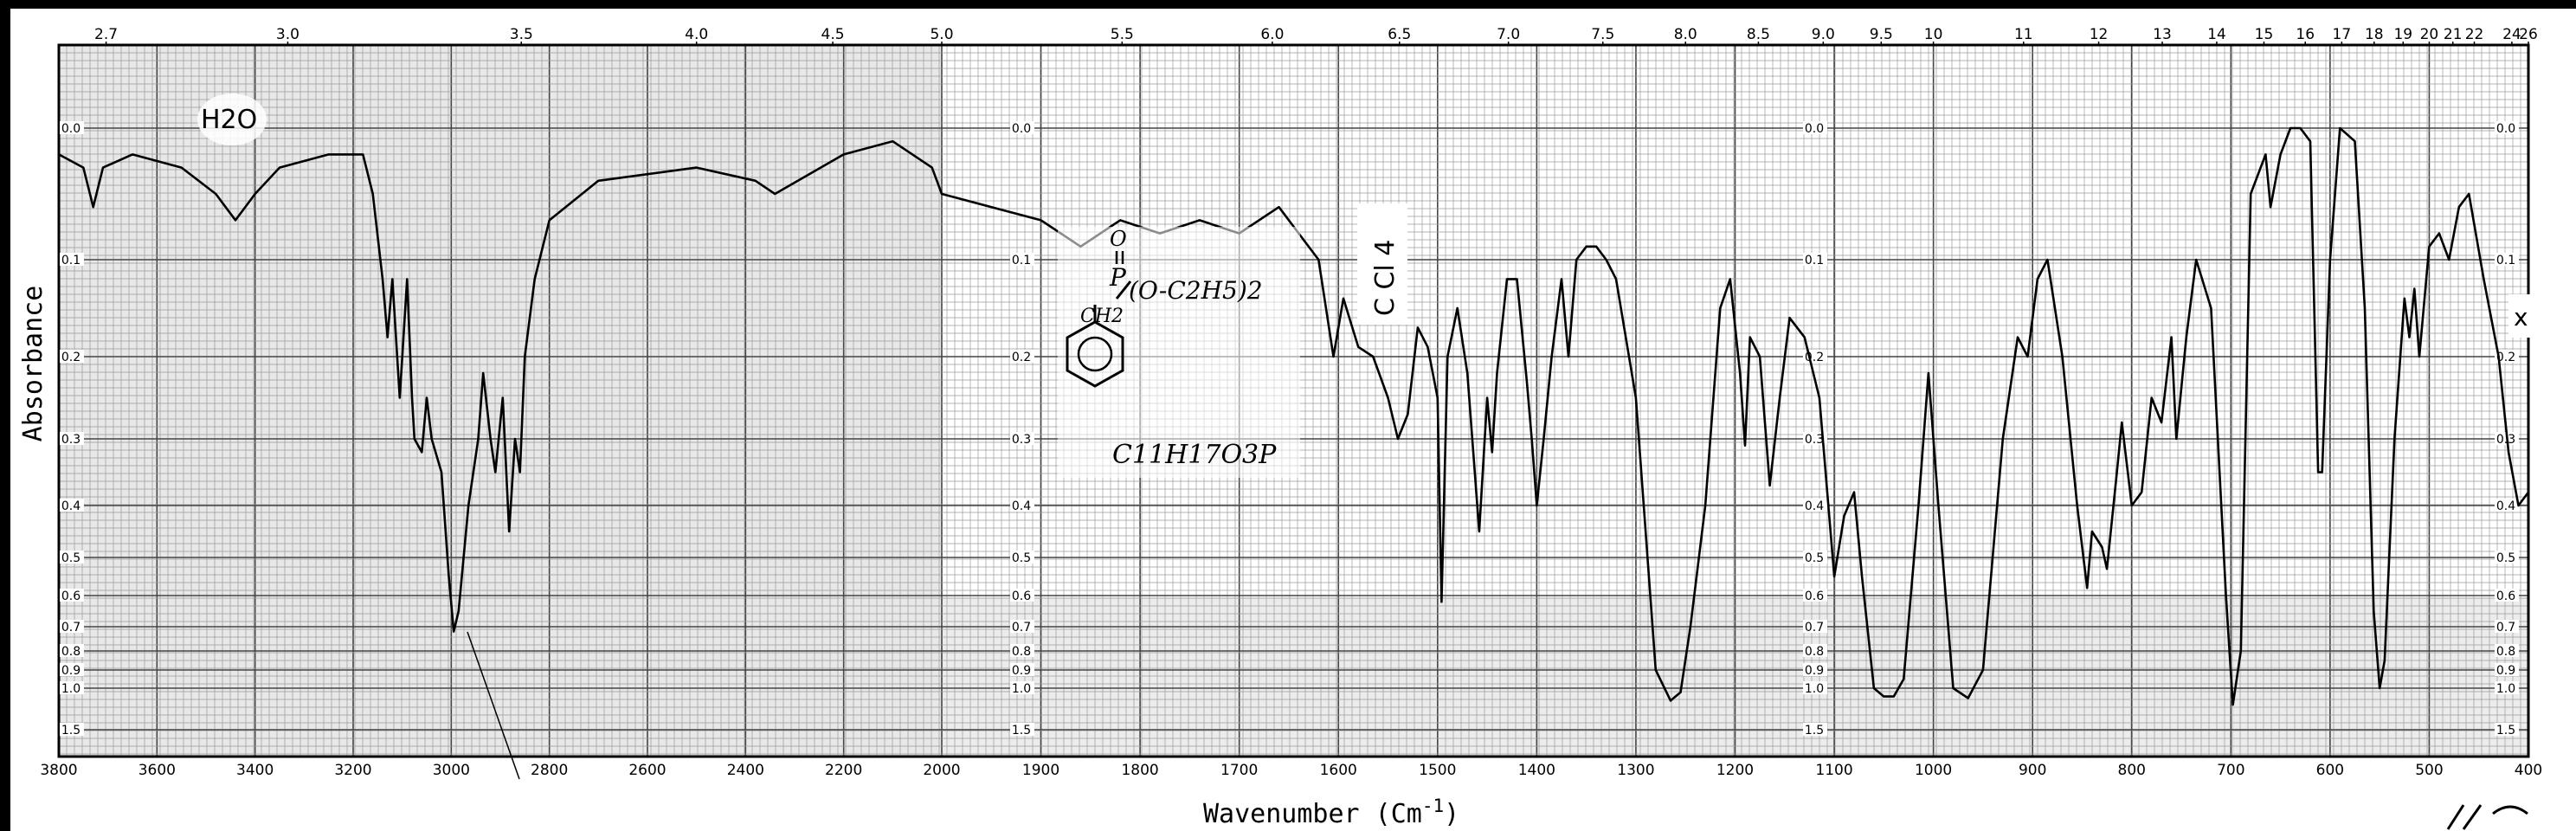 The image size is (2576, 831). I want to click on wavelength-tick-label: 3.5, so click(521, 34).